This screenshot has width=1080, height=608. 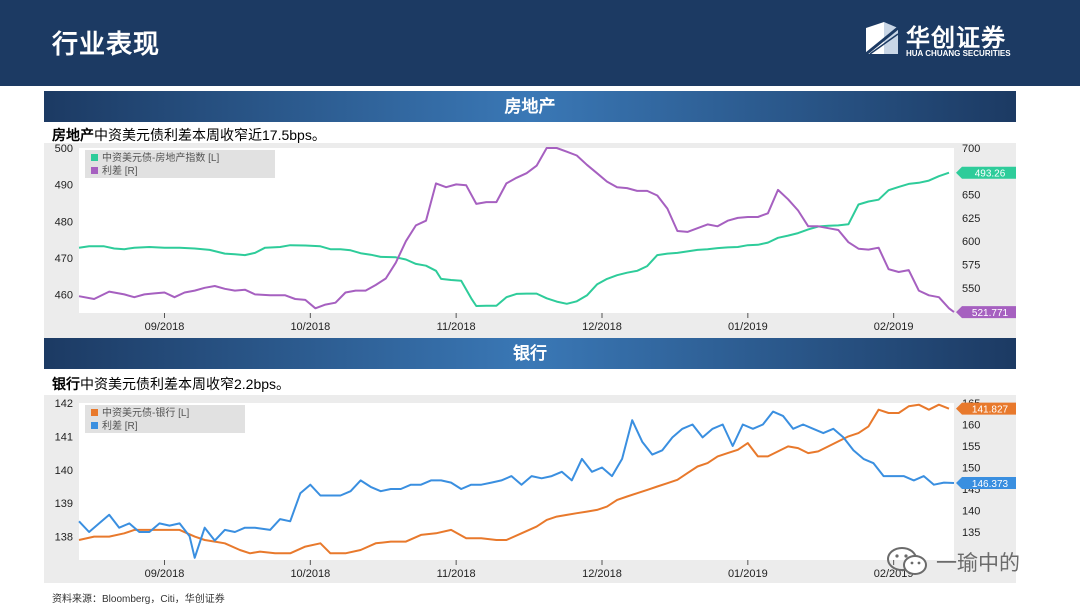 What do you see at coordinates (971, 196) in the screenshot?
I see `y-right-tick-label: 650` at bounding box center [971, 196].